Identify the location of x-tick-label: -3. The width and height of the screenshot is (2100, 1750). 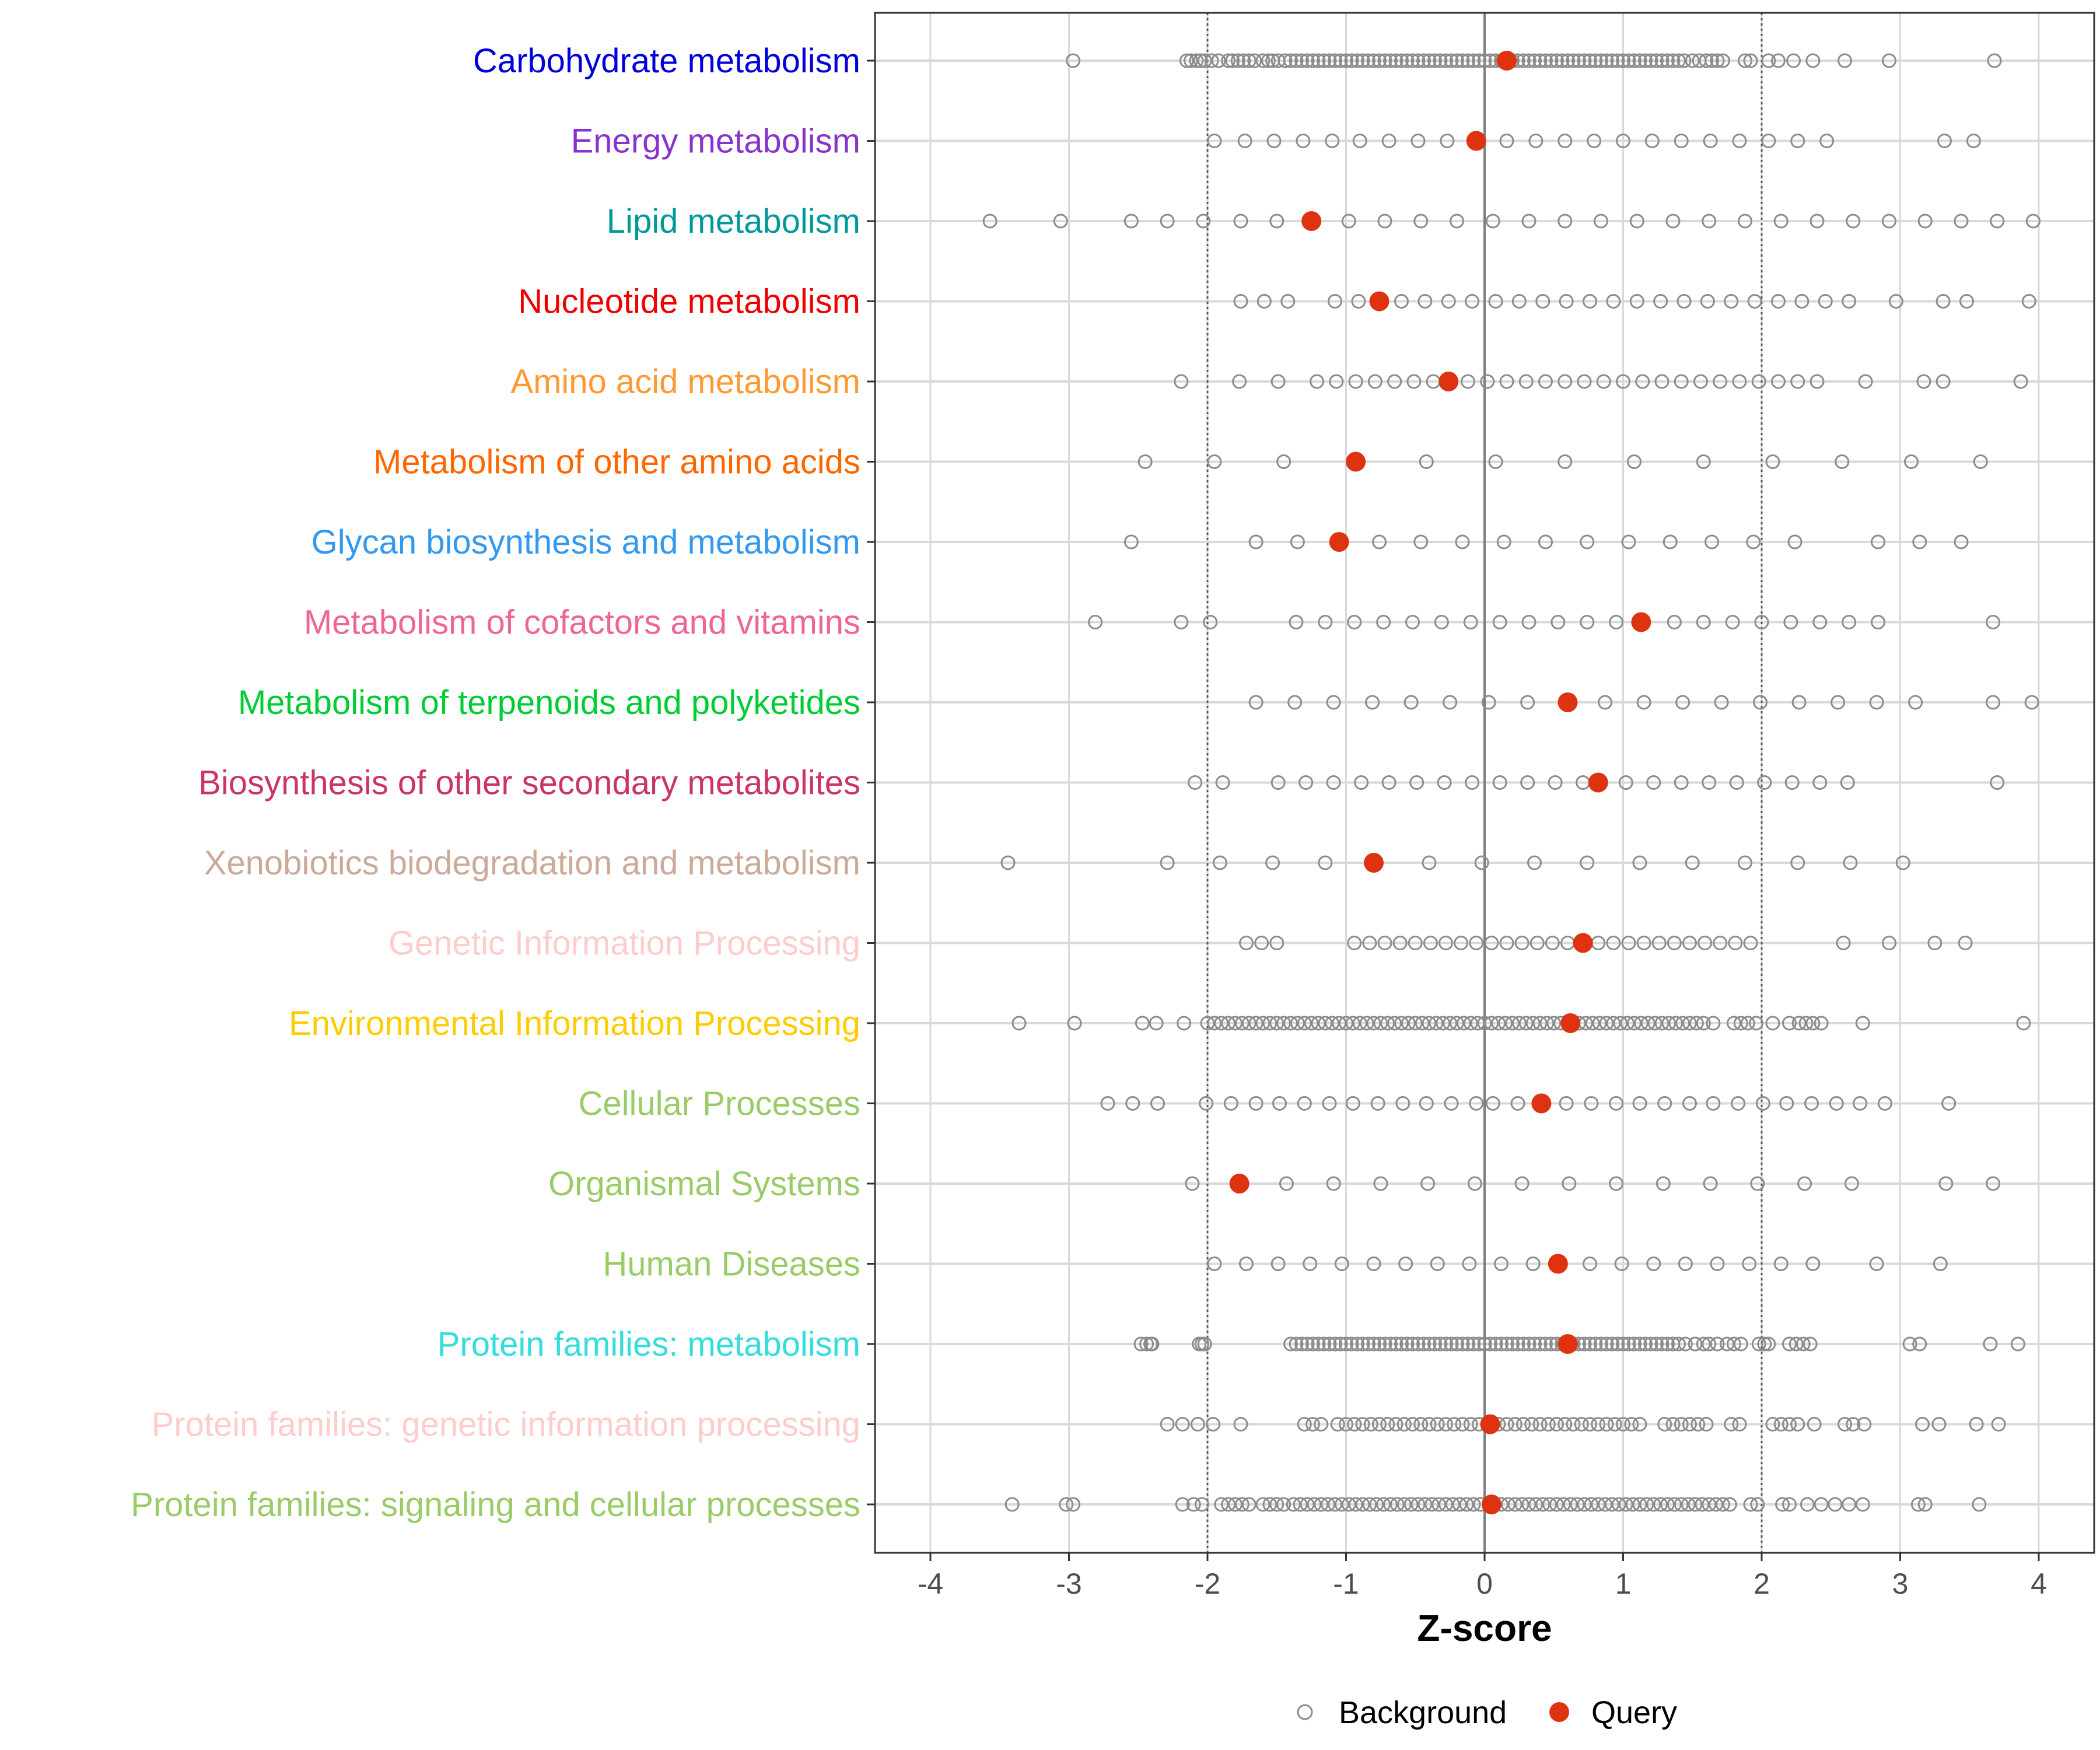
(1069, 1583).